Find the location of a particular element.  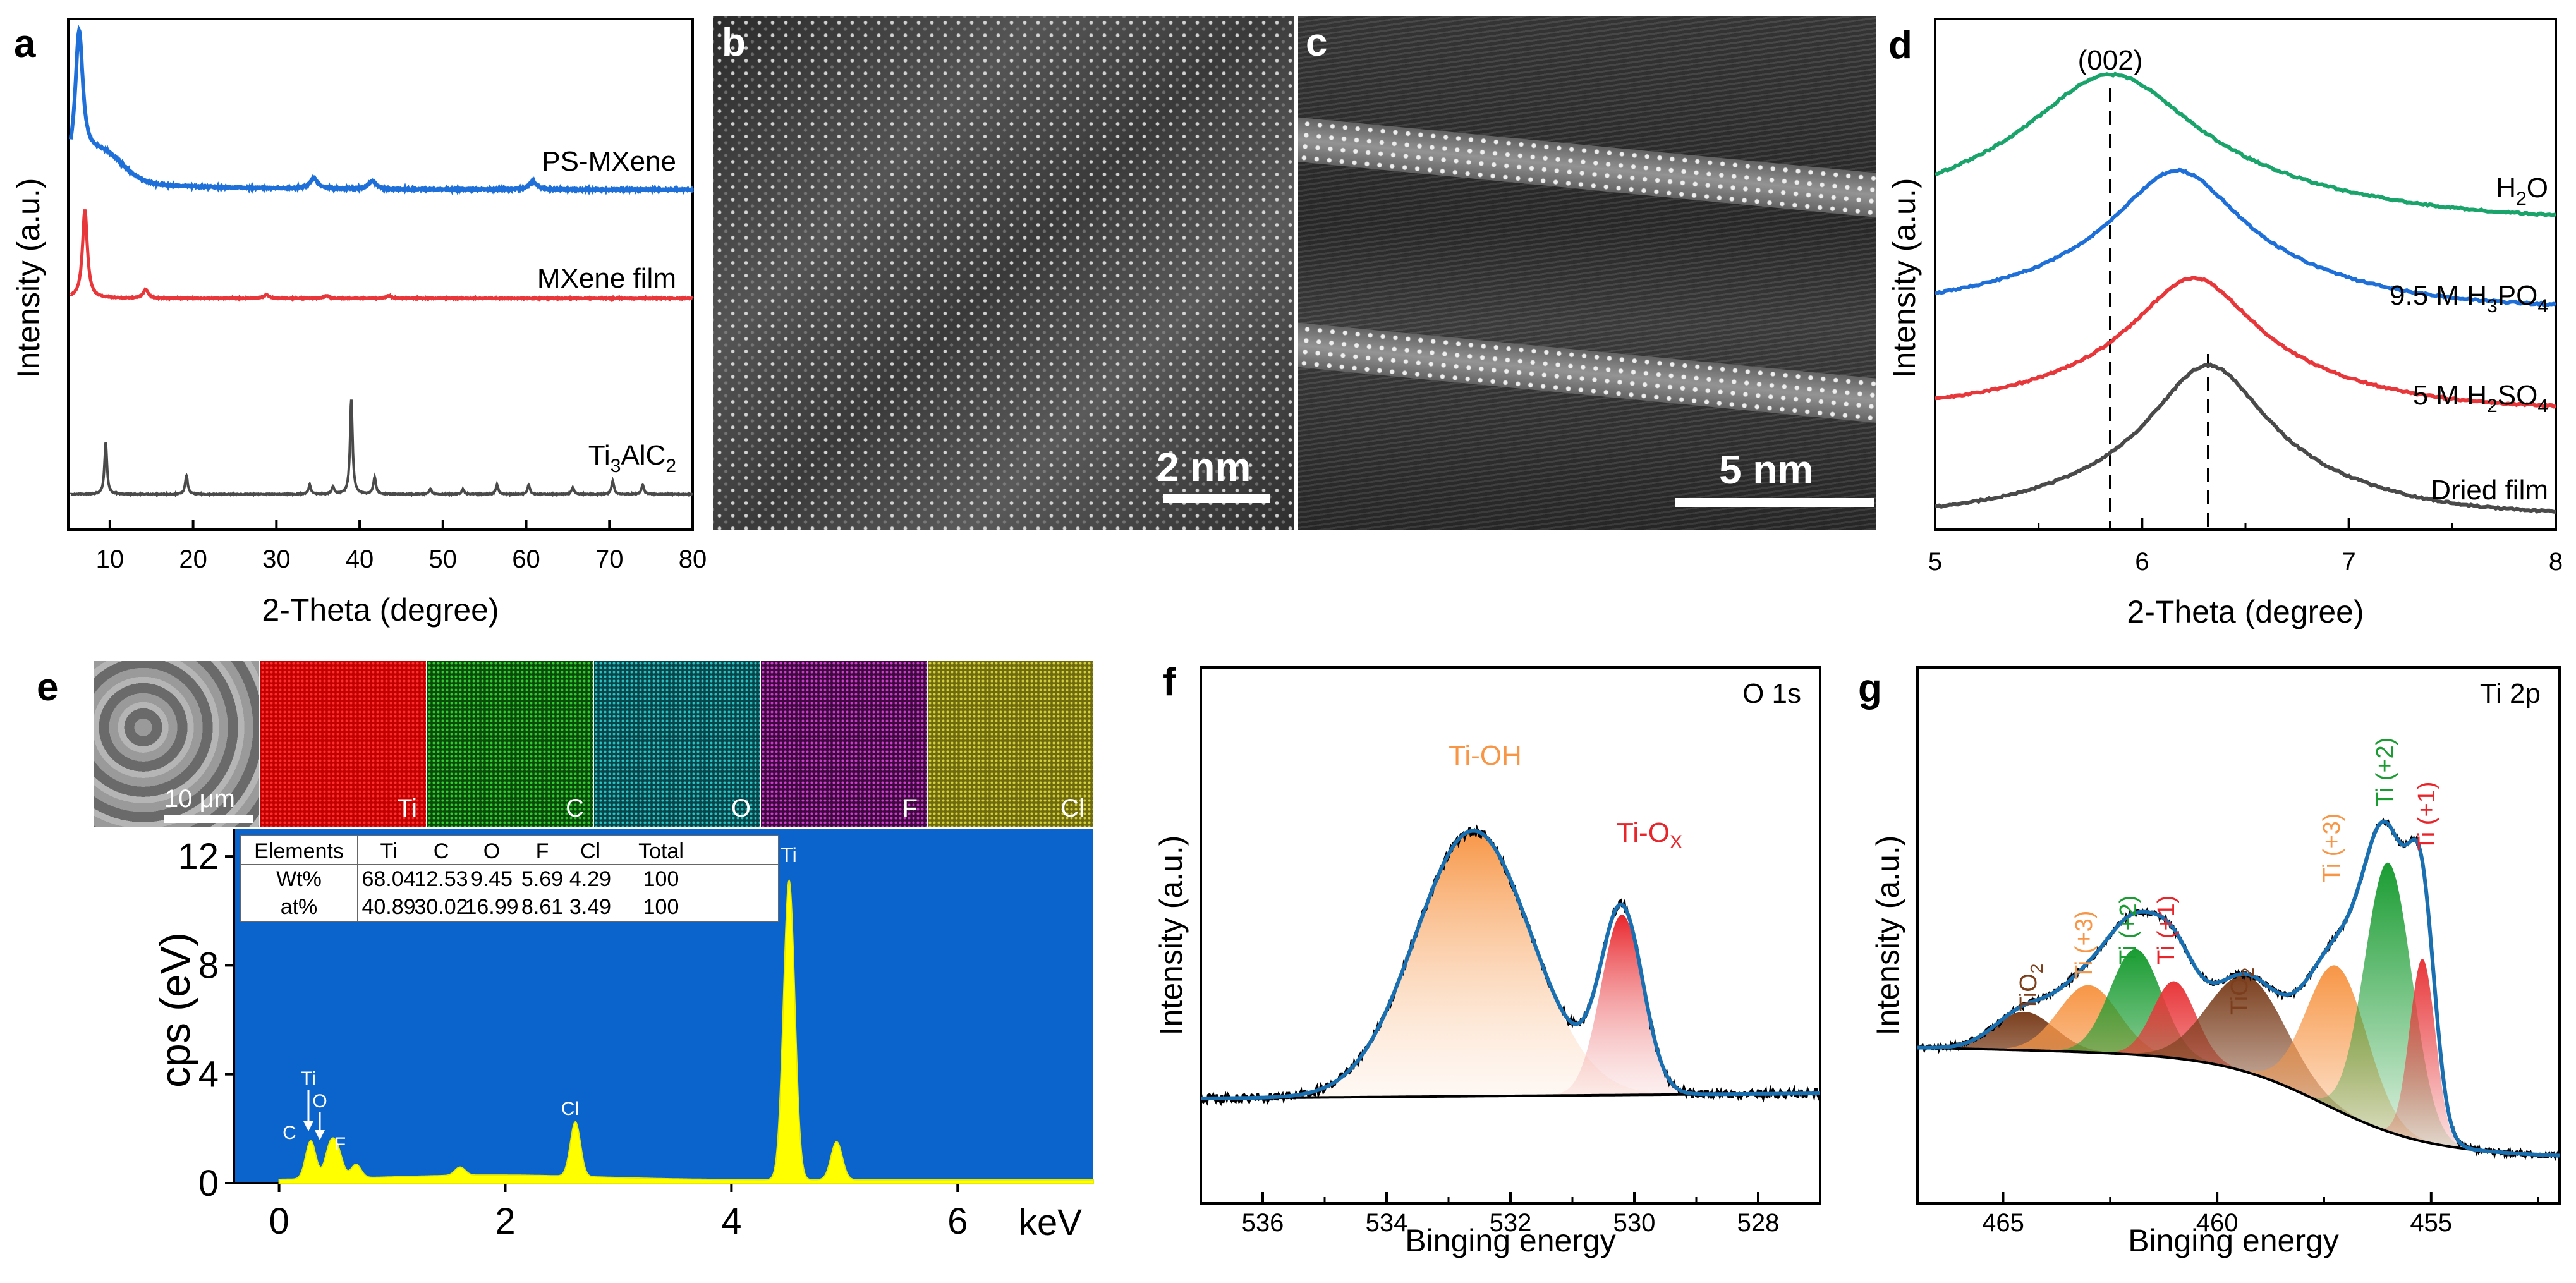

scale-bar is located at coordinates (1775, 502).